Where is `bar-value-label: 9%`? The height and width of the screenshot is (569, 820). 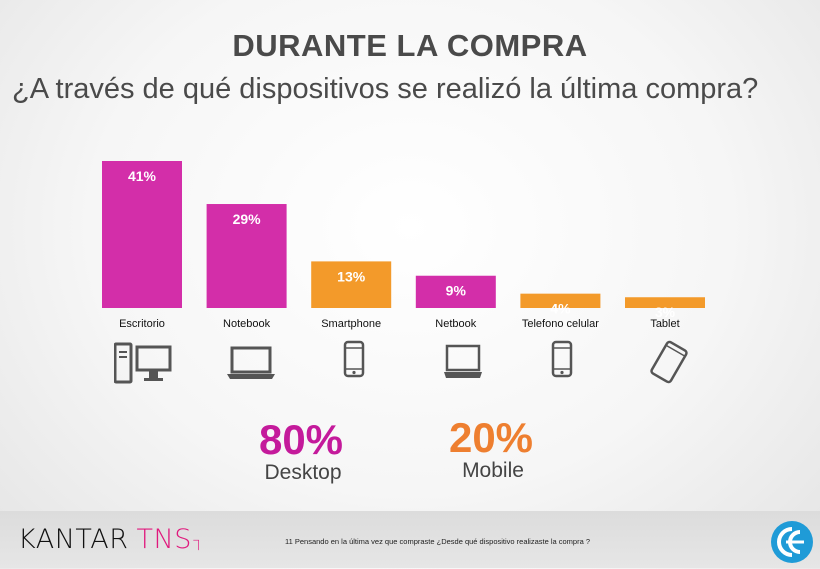 bar-value-label: 9% is located at coordinates (456, 291).